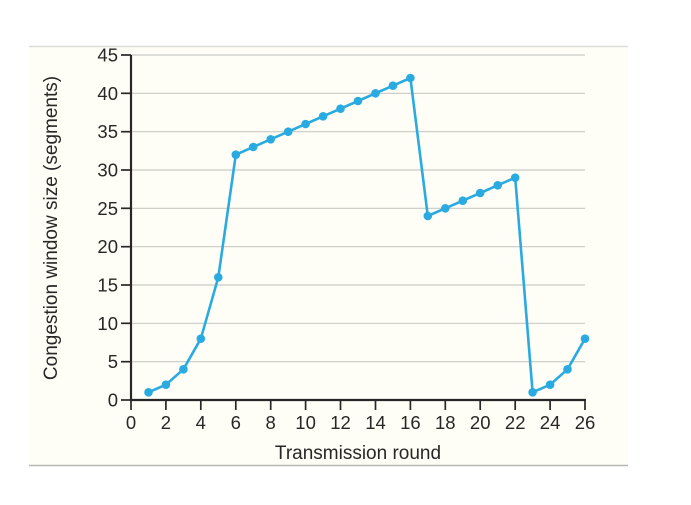 This screenshot has width=691, height=505. I want to click on x-axis-title: Transmission round, so click(358, 453).